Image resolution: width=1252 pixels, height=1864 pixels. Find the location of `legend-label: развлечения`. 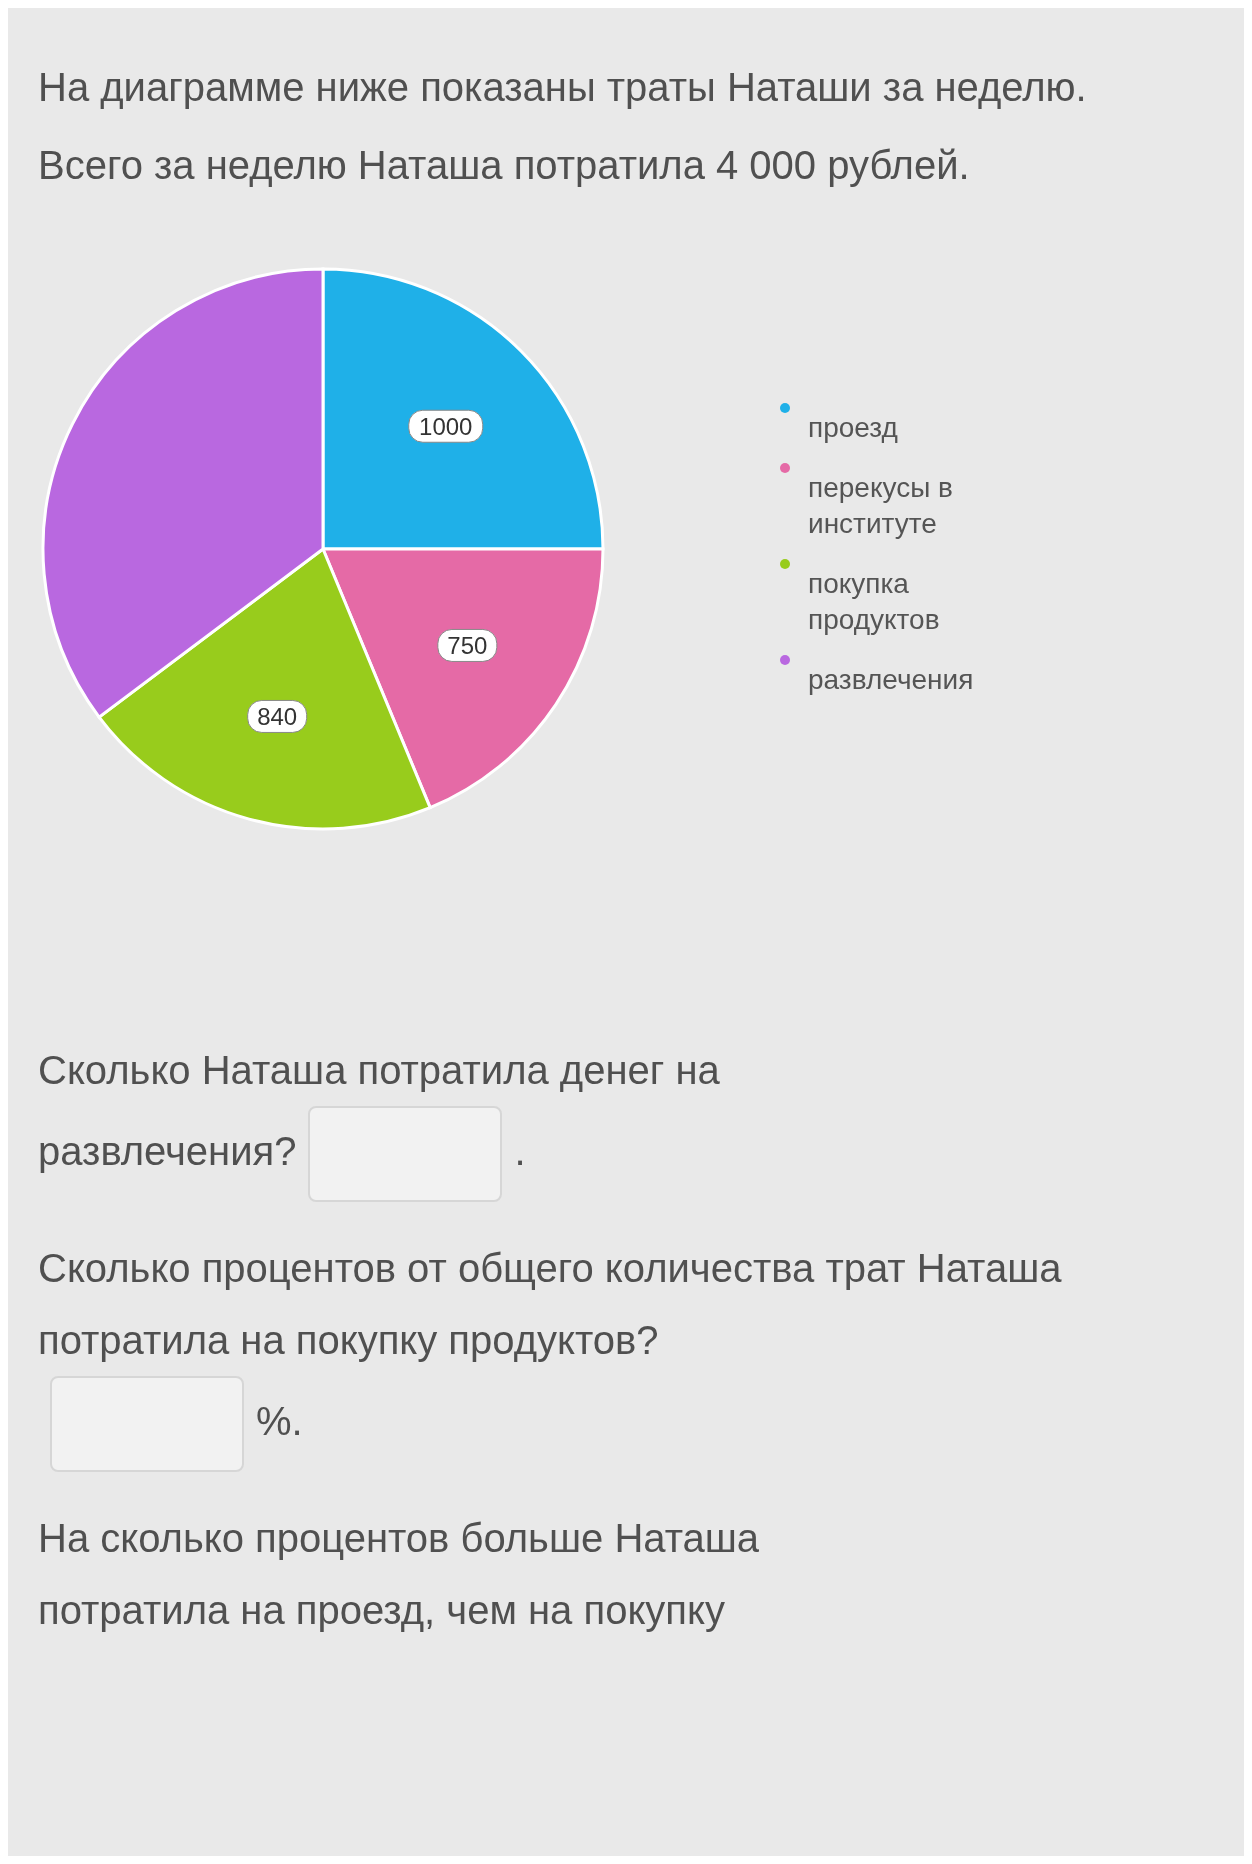

legend-label: развлечения is located at coordinates (891, 680).